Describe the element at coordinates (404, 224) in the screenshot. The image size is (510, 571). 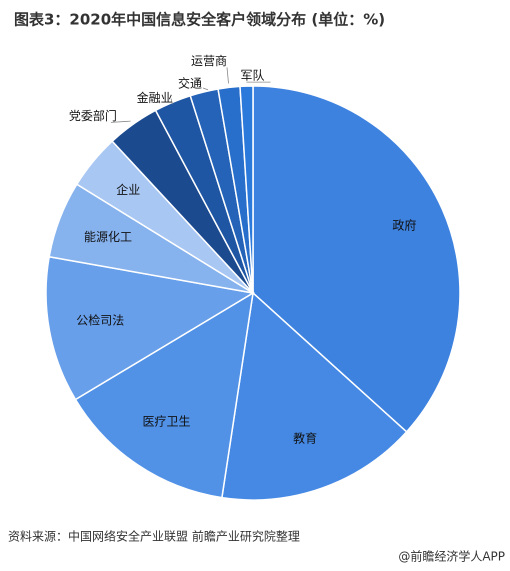
I see `slice-label: 政府` at that location.